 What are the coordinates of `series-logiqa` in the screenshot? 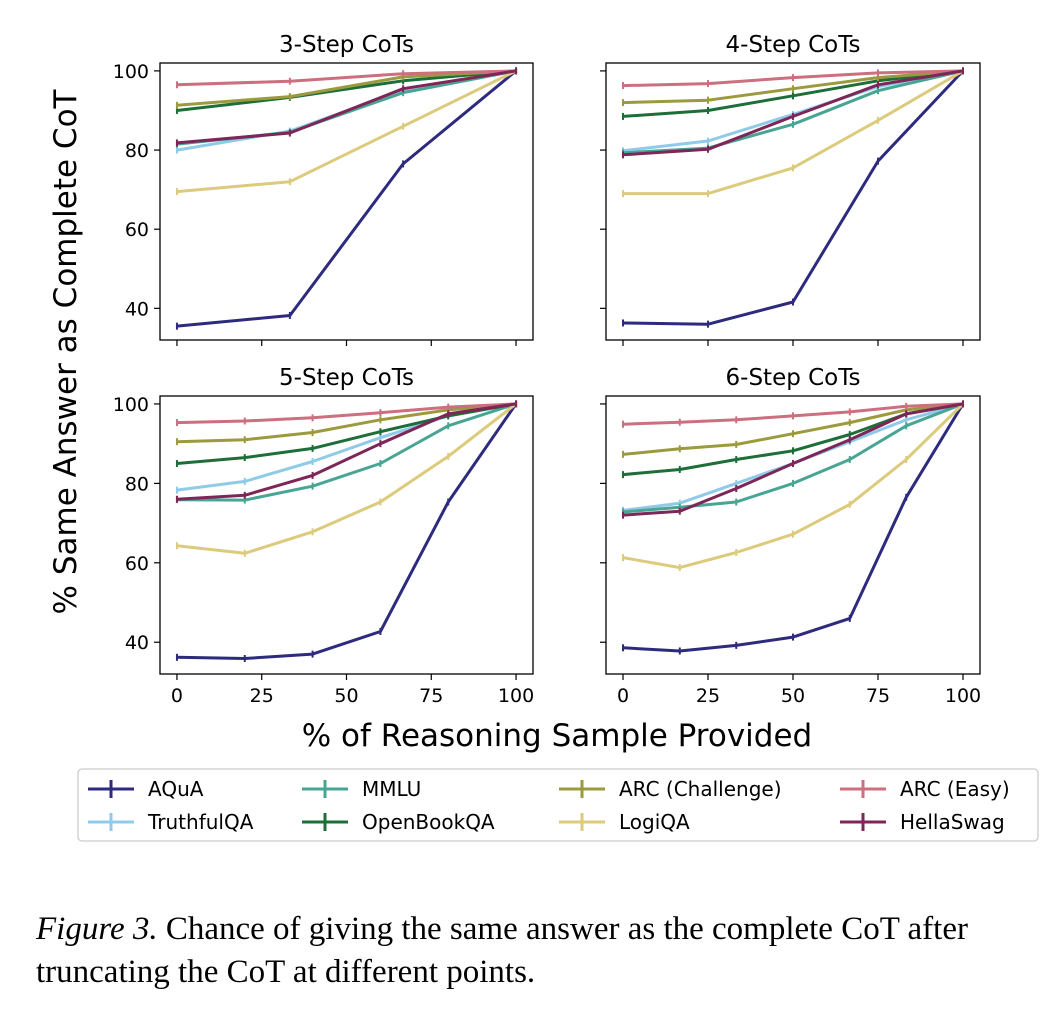 It's located at (346, 478).